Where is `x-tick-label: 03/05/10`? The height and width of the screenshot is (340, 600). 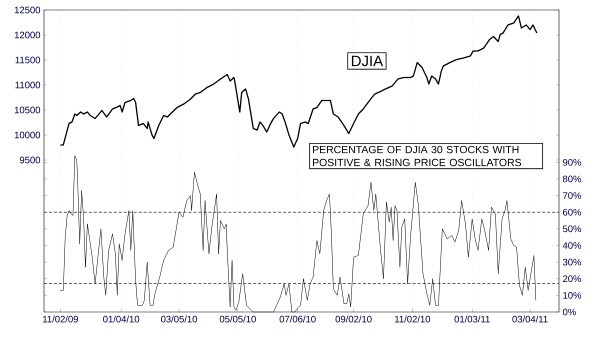
x-tick-label: 03/05/10 is located at coordinates (179, 319).